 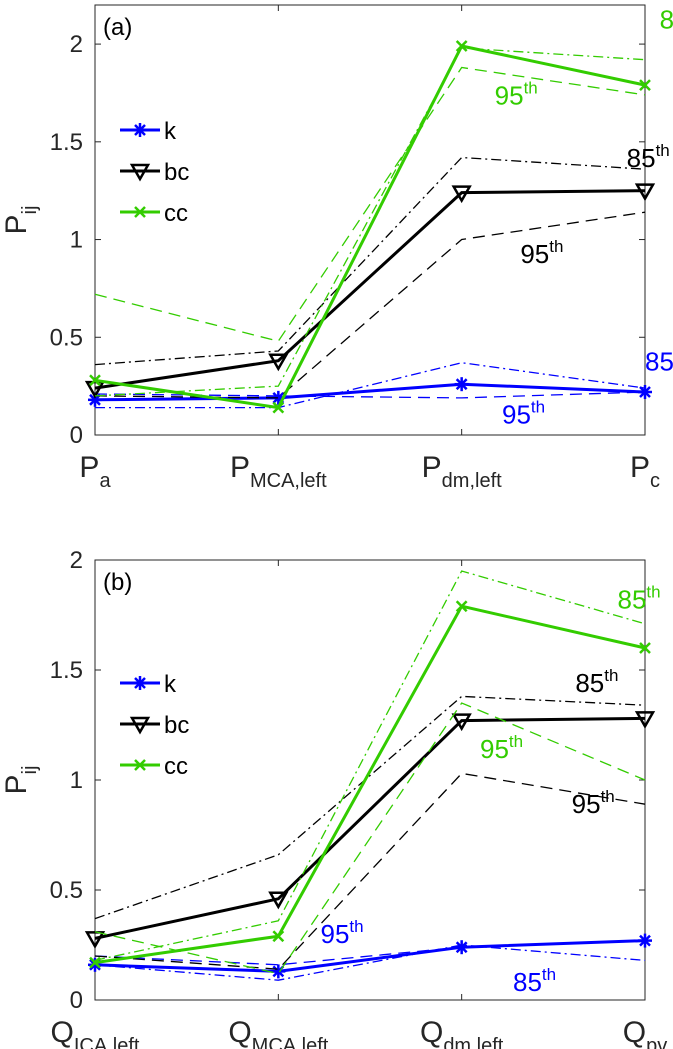 What do you see at coordinates (645, 471) in the screenshot?
I see `x-tick-label: Pc` at bounding box center [645, 471].